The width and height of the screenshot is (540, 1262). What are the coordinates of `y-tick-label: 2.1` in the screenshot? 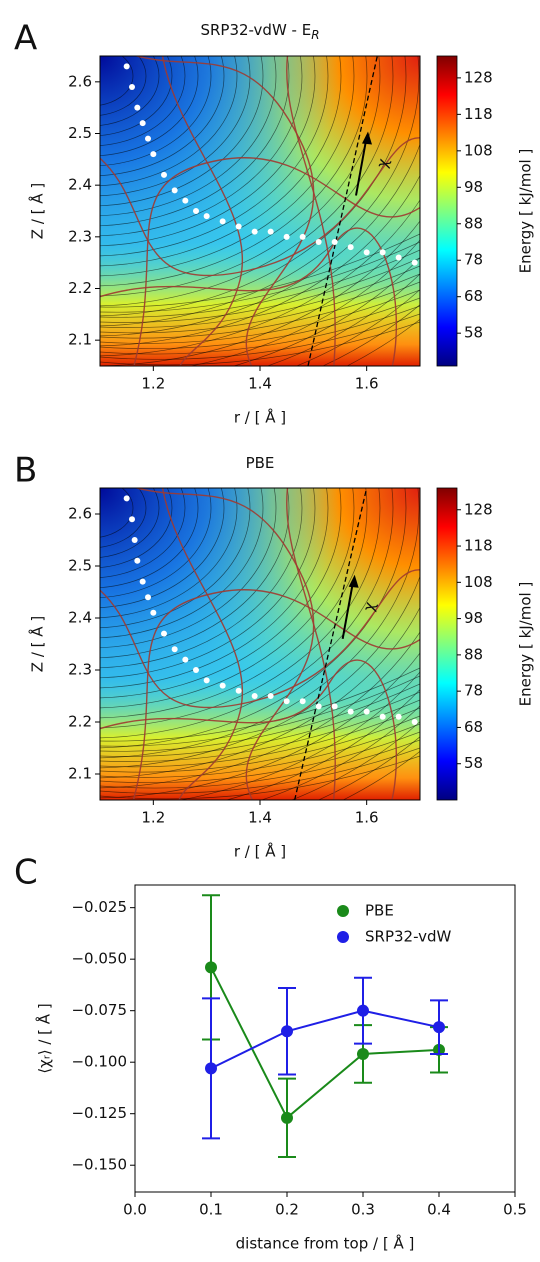 It's located at (80, 340).